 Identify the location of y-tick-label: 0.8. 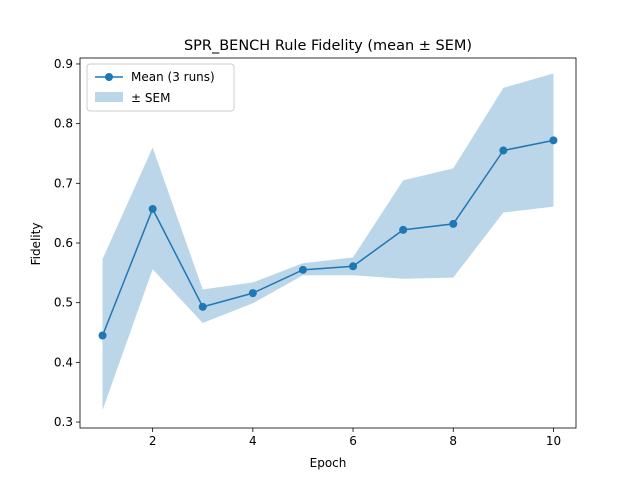
(63, 124).